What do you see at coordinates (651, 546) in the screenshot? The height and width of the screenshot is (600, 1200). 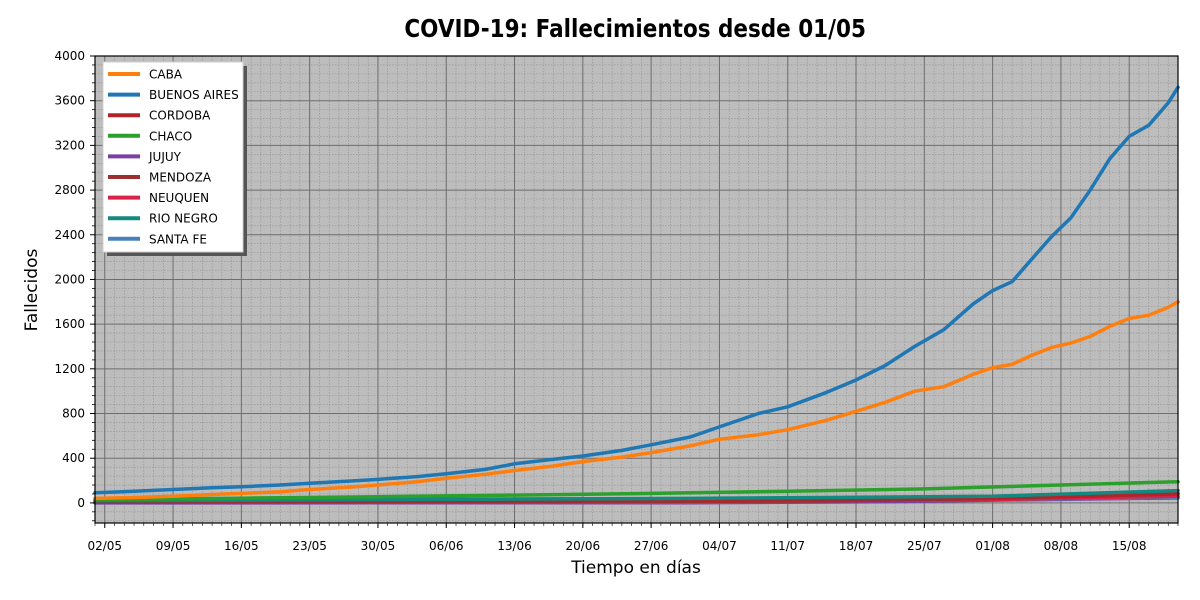 I see `x-tick-label: 27/06` at bounding box center [651, 546].